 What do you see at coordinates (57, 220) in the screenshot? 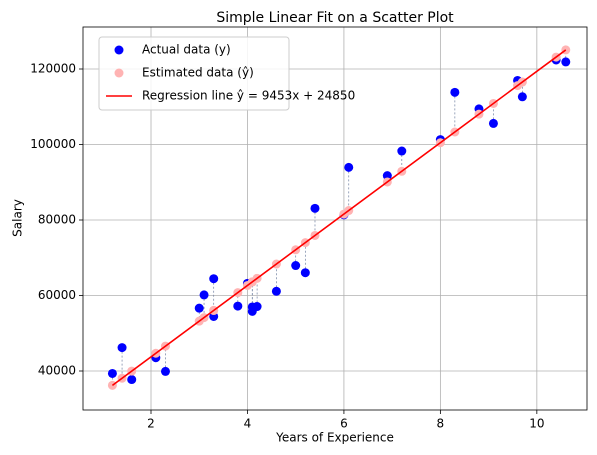
I see `y-tick-label: 80000` at bounding box center [57, 220].